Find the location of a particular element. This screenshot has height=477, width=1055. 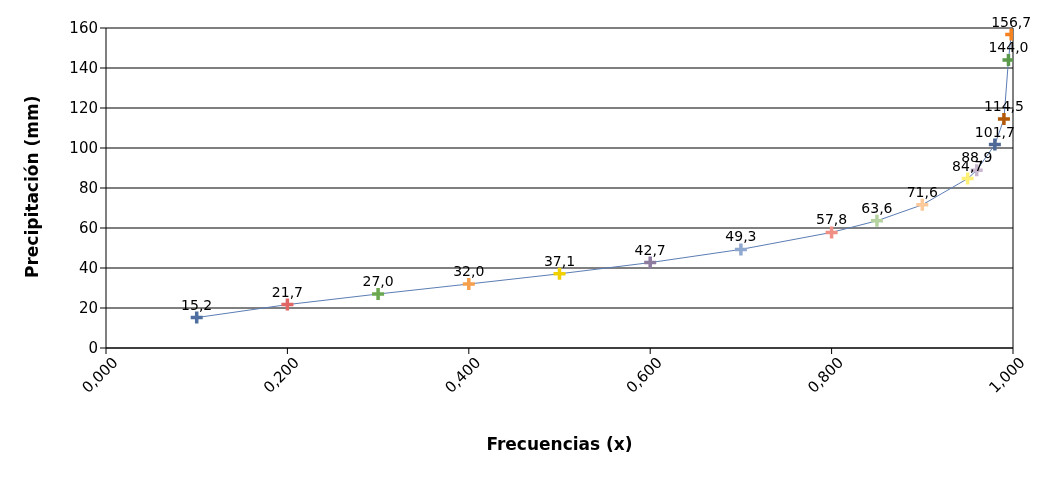

data-label: 144,0 is located at coordinates (1008, 47).